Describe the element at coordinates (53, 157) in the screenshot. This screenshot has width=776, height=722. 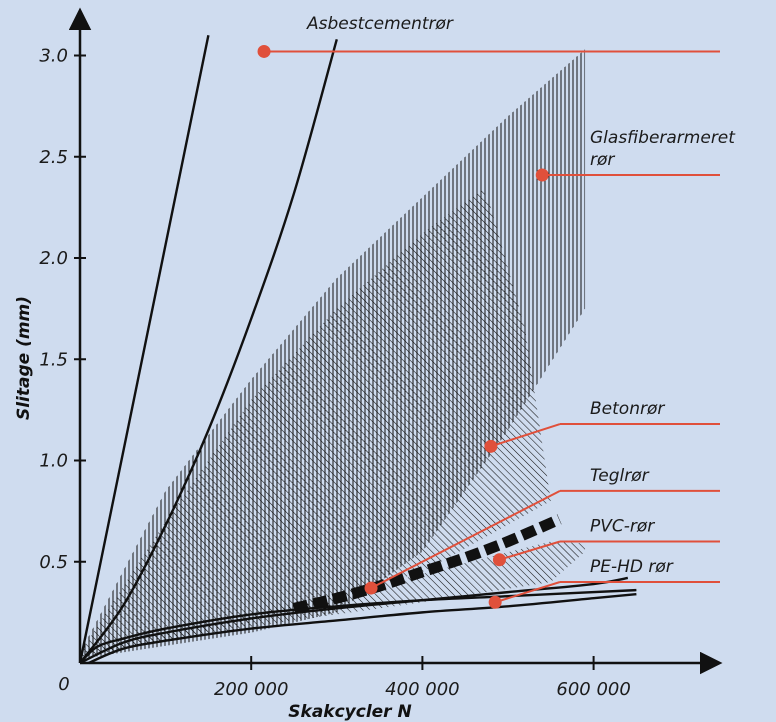
I see `y-tick-label: 2.5` at that location.